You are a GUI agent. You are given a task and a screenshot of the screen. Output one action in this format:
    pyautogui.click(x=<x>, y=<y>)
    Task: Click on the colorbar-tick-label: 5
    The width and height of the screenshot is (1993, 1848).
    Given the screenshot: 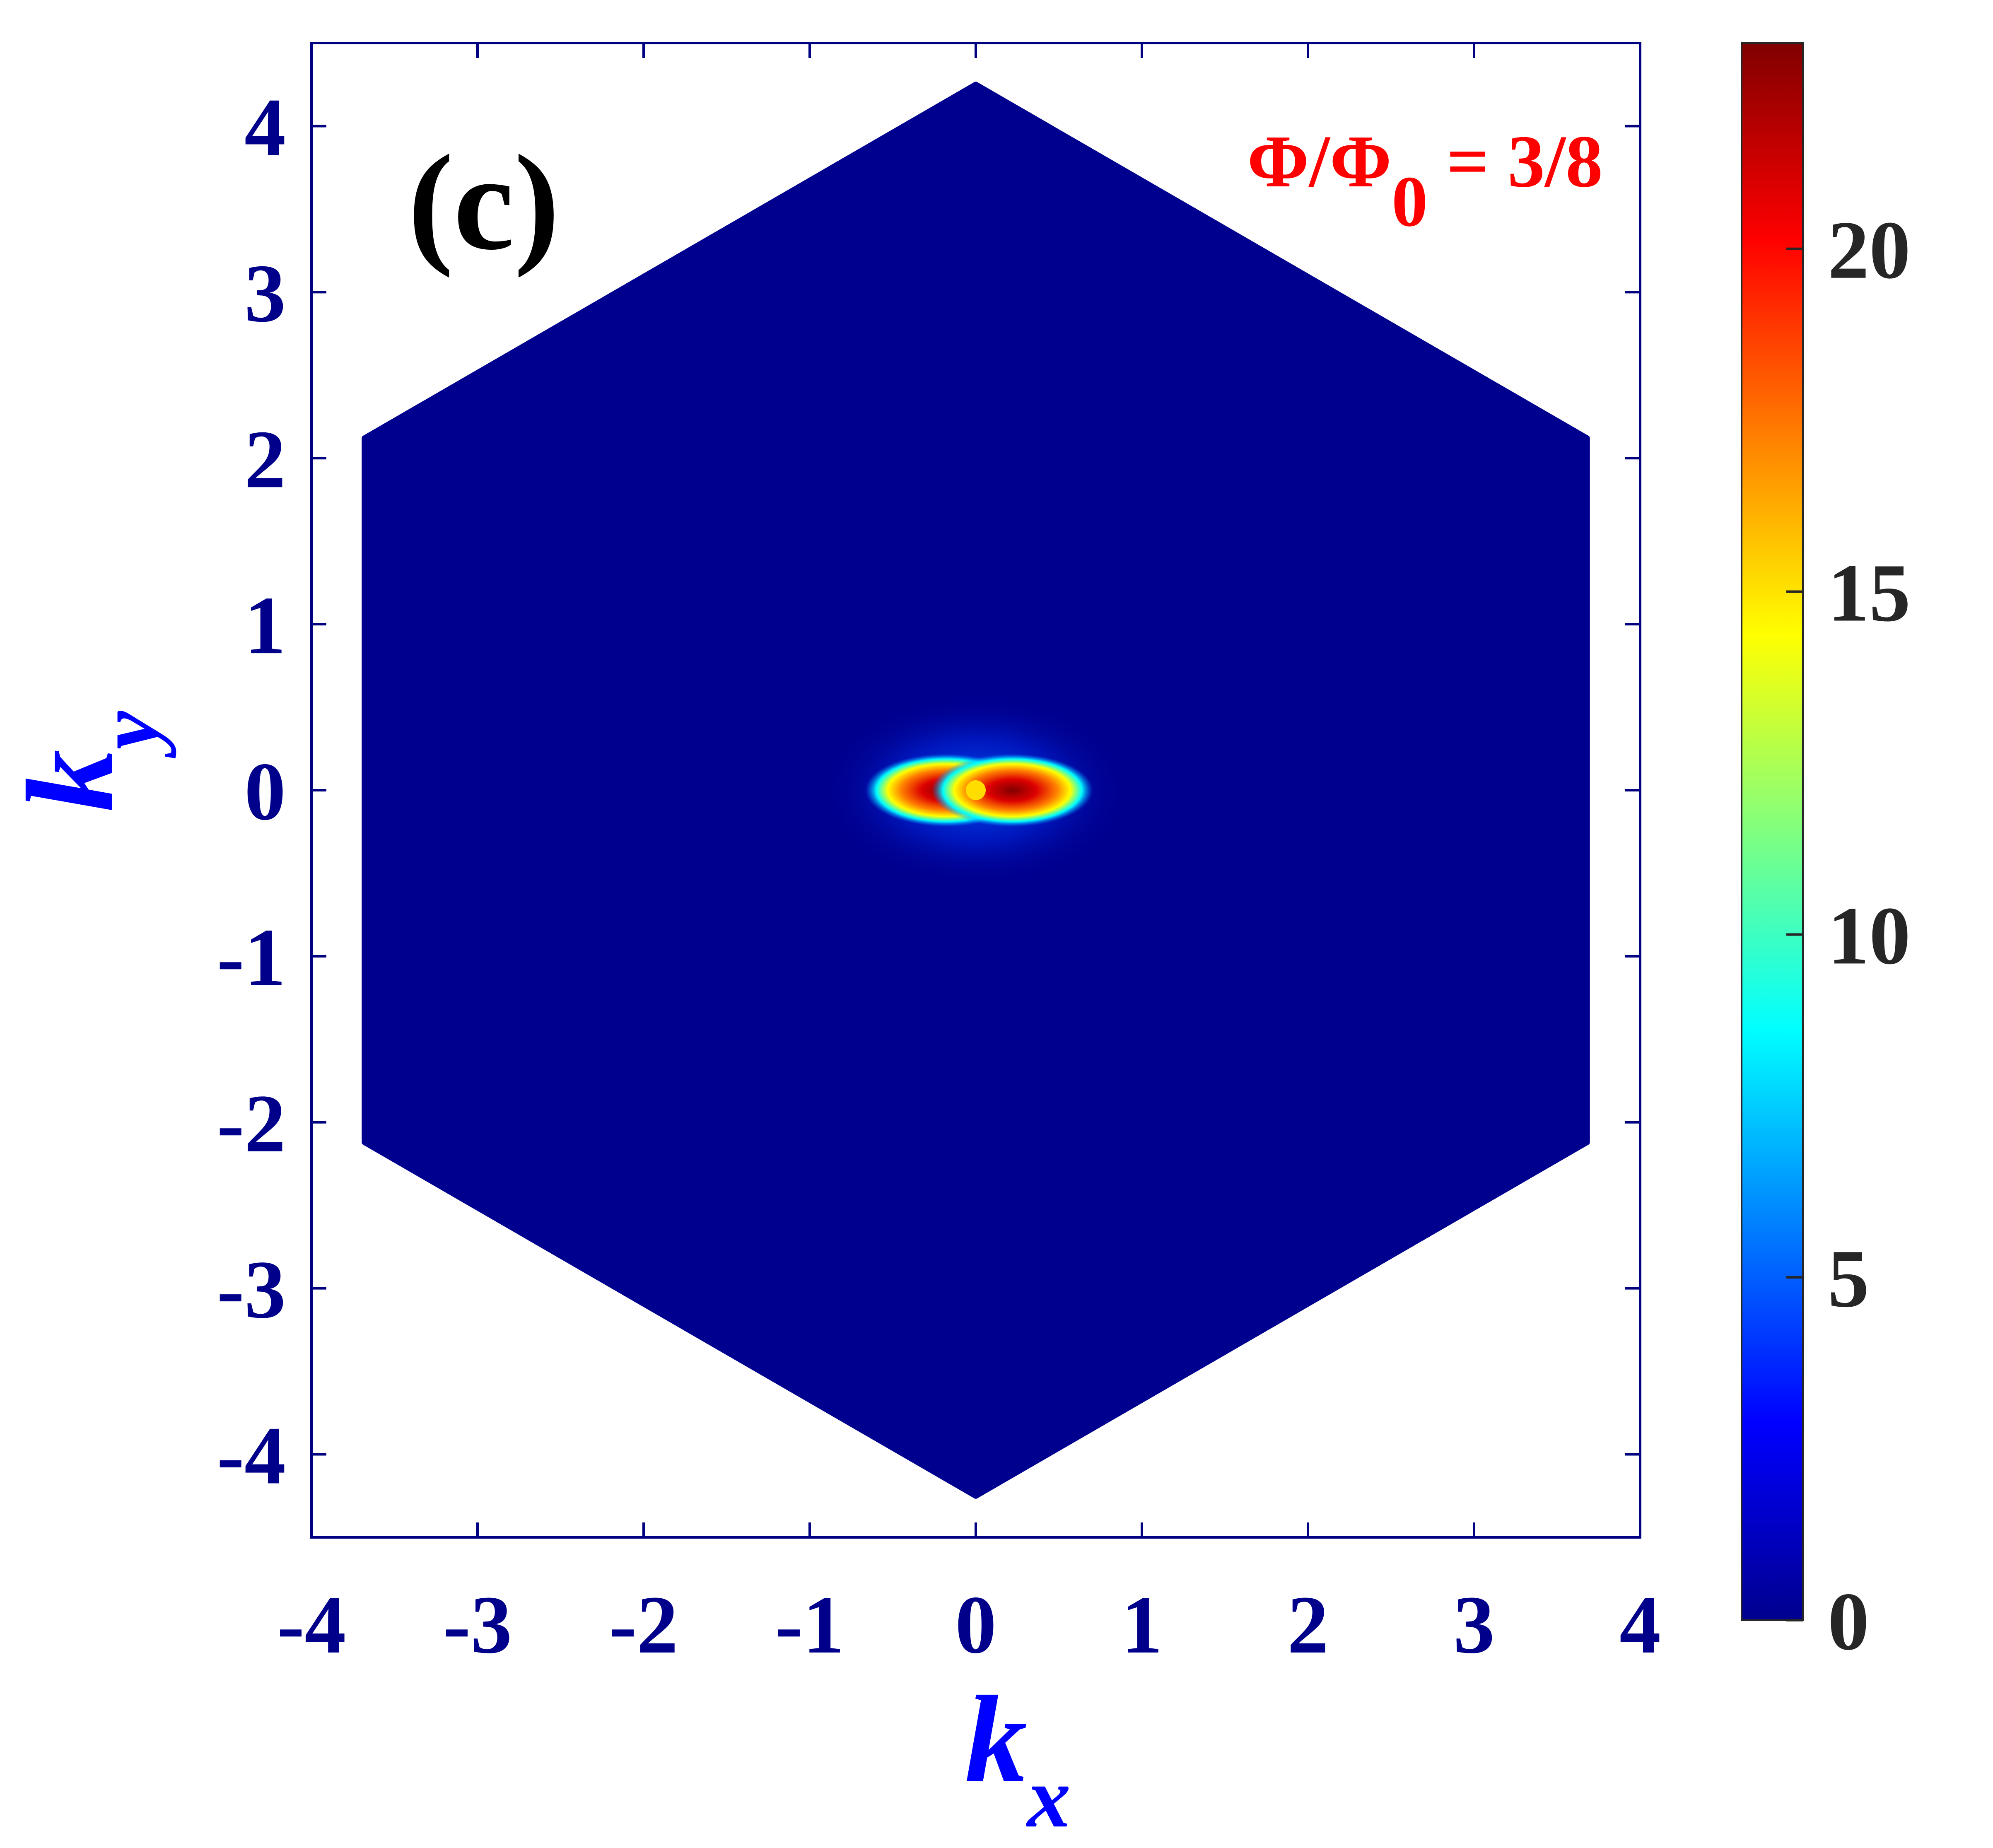 What is the action you would take?
    pyautogui.click(x=1848, y=1278)
    